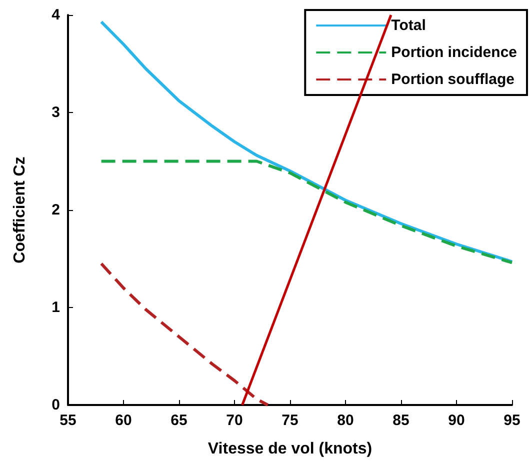 This screenshot has width=529, height=467. What do you see at coordinates (123, 420) in the screenshot?
I see `x-tick-label: 60` at bounding box center [123, 420].